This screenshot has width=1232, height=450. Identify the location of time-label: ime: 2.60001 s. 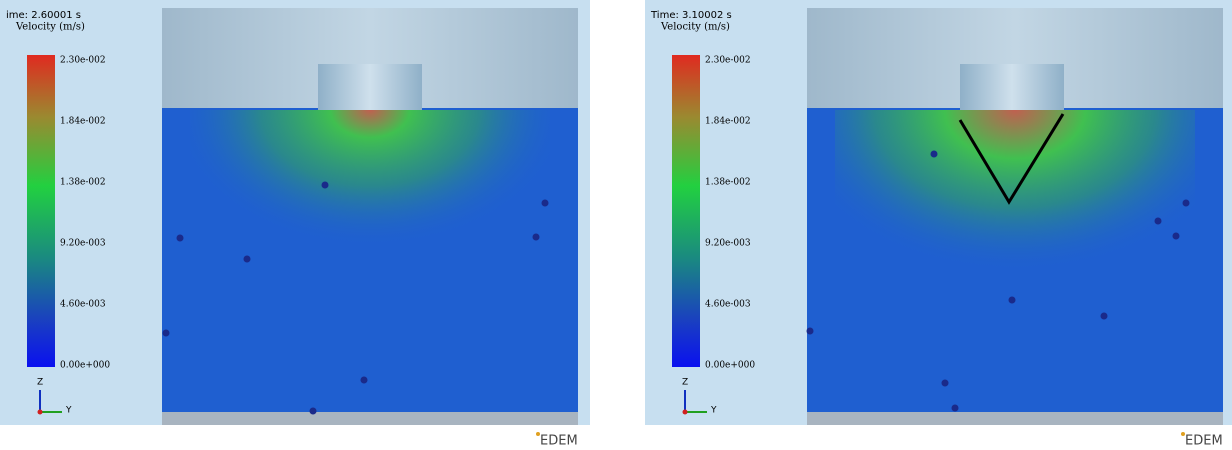
(43, 15).